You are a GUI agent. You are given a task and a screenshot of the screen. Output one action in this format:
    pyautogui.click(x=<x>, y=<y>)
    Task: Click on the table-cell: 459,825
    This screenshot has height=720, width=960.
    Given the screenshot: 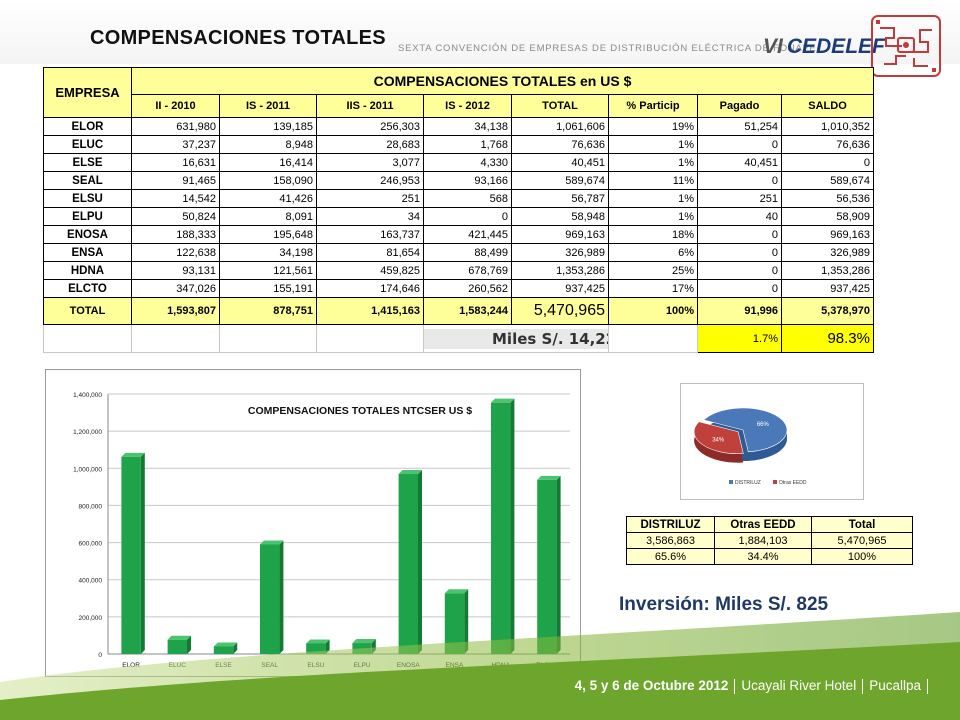 What is the action you would take?
    pyautogui.click(x=370, y=270)
    